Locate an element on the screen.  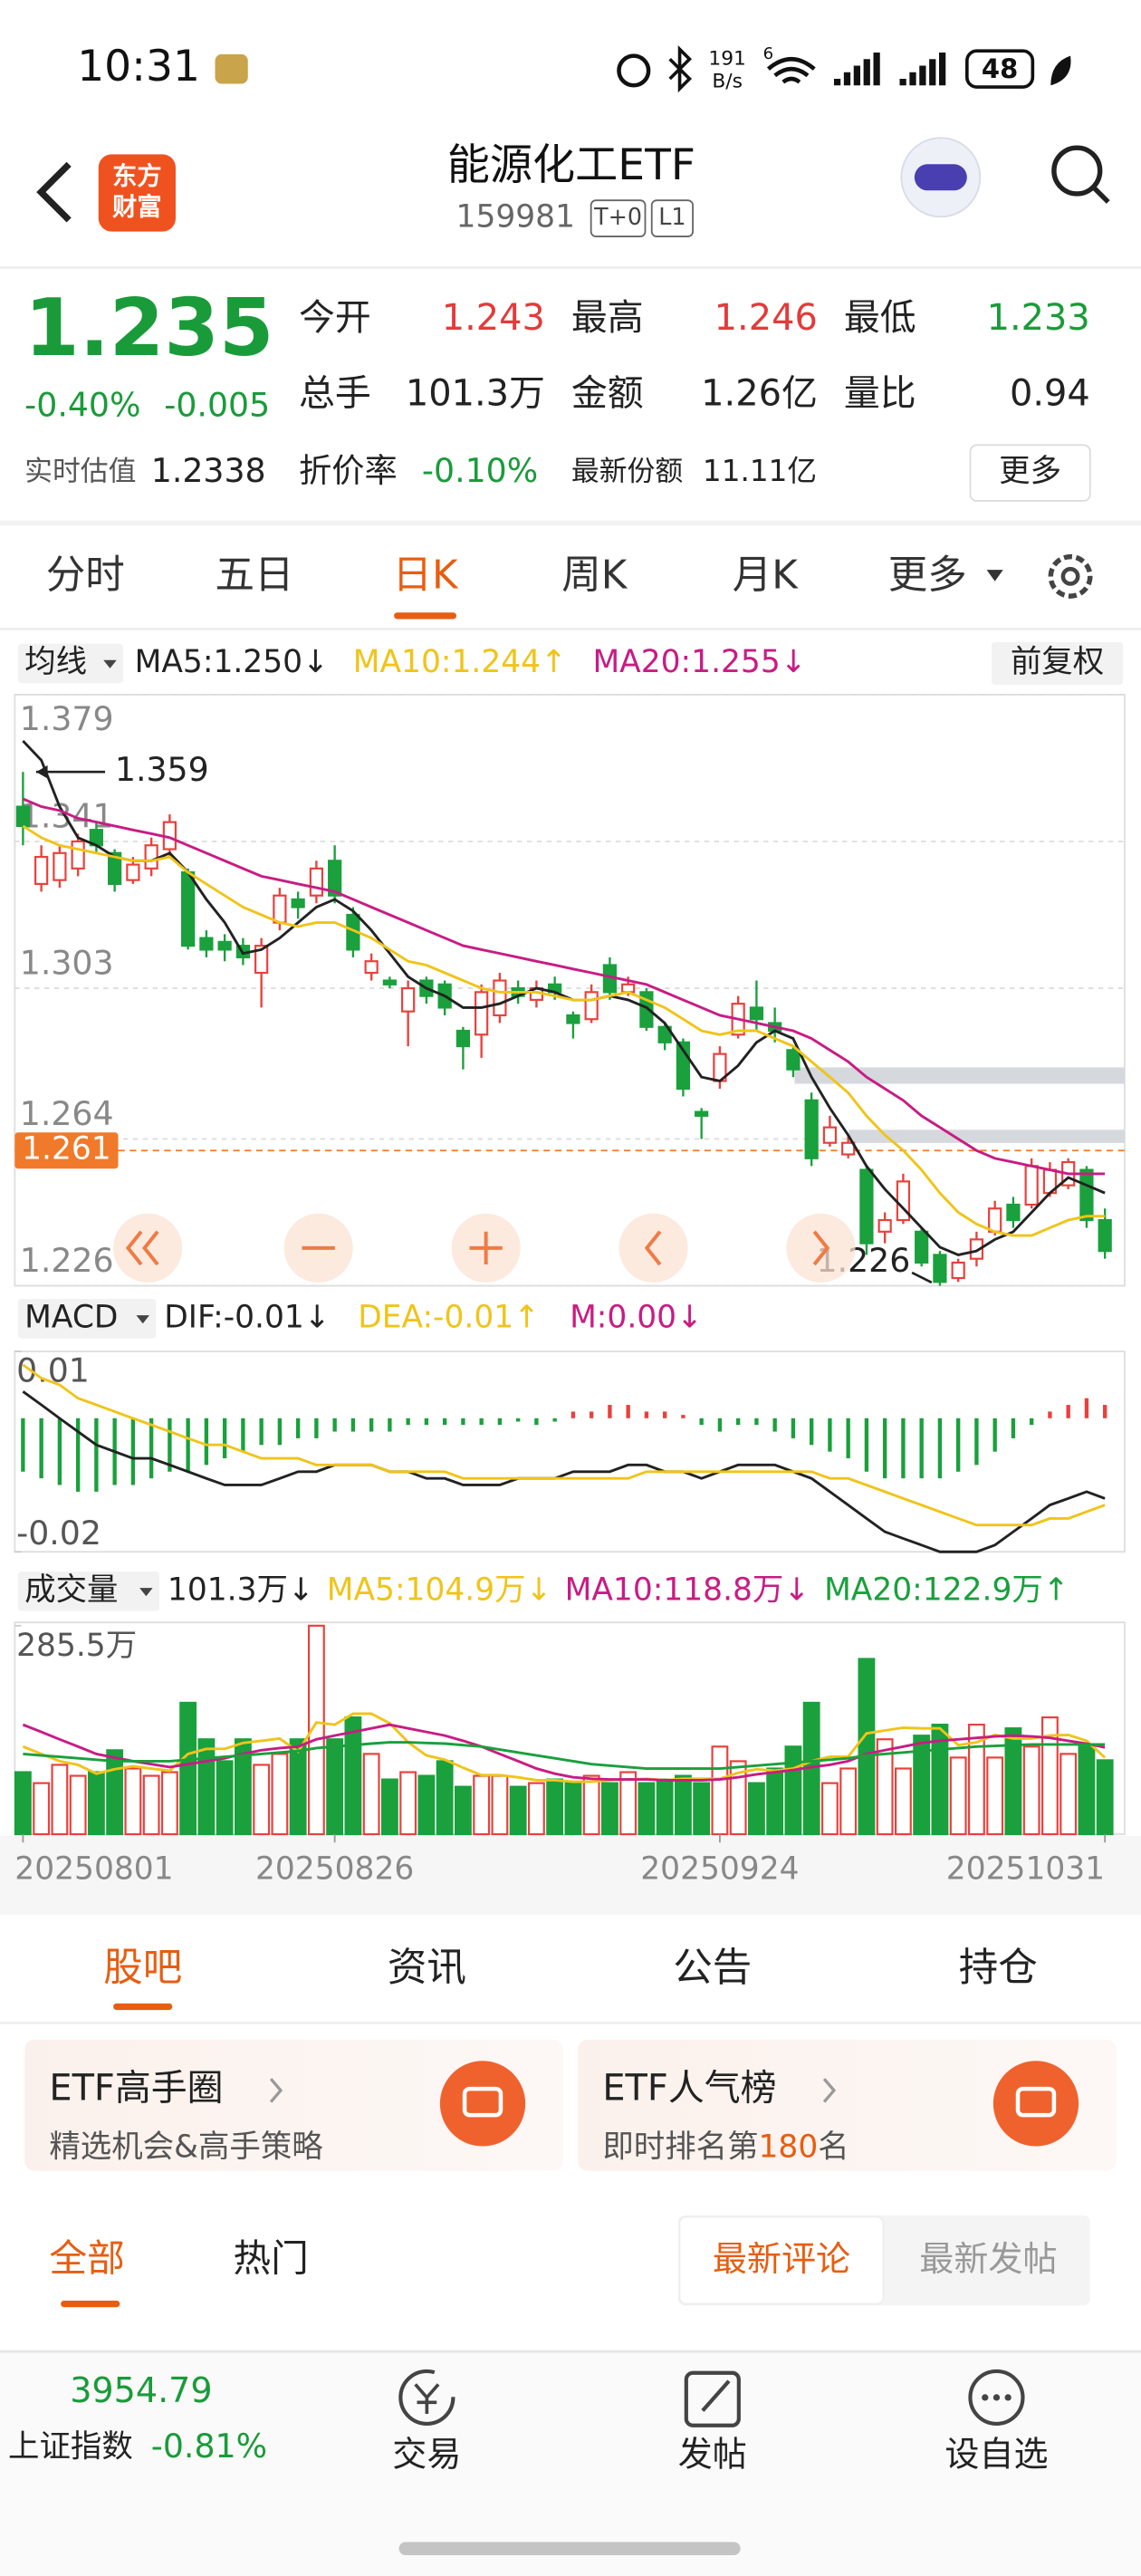
y-tick-label: 0.01 is located at coordinates (53, 1370).